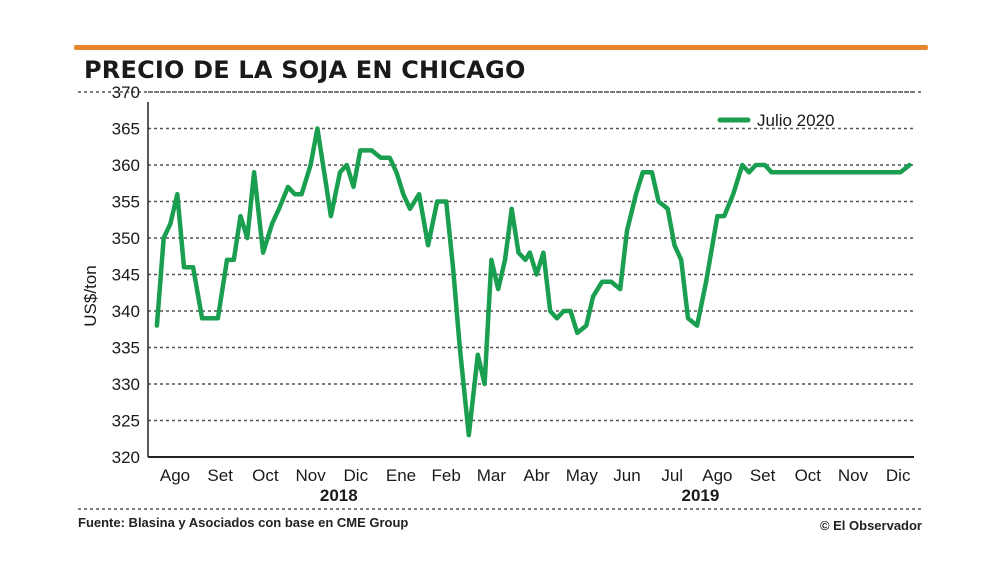  What do you see at coordinates (90, 295) in the screenshot?
I see `y-axis-title: US$/ton` at bounding box center [90, 295].